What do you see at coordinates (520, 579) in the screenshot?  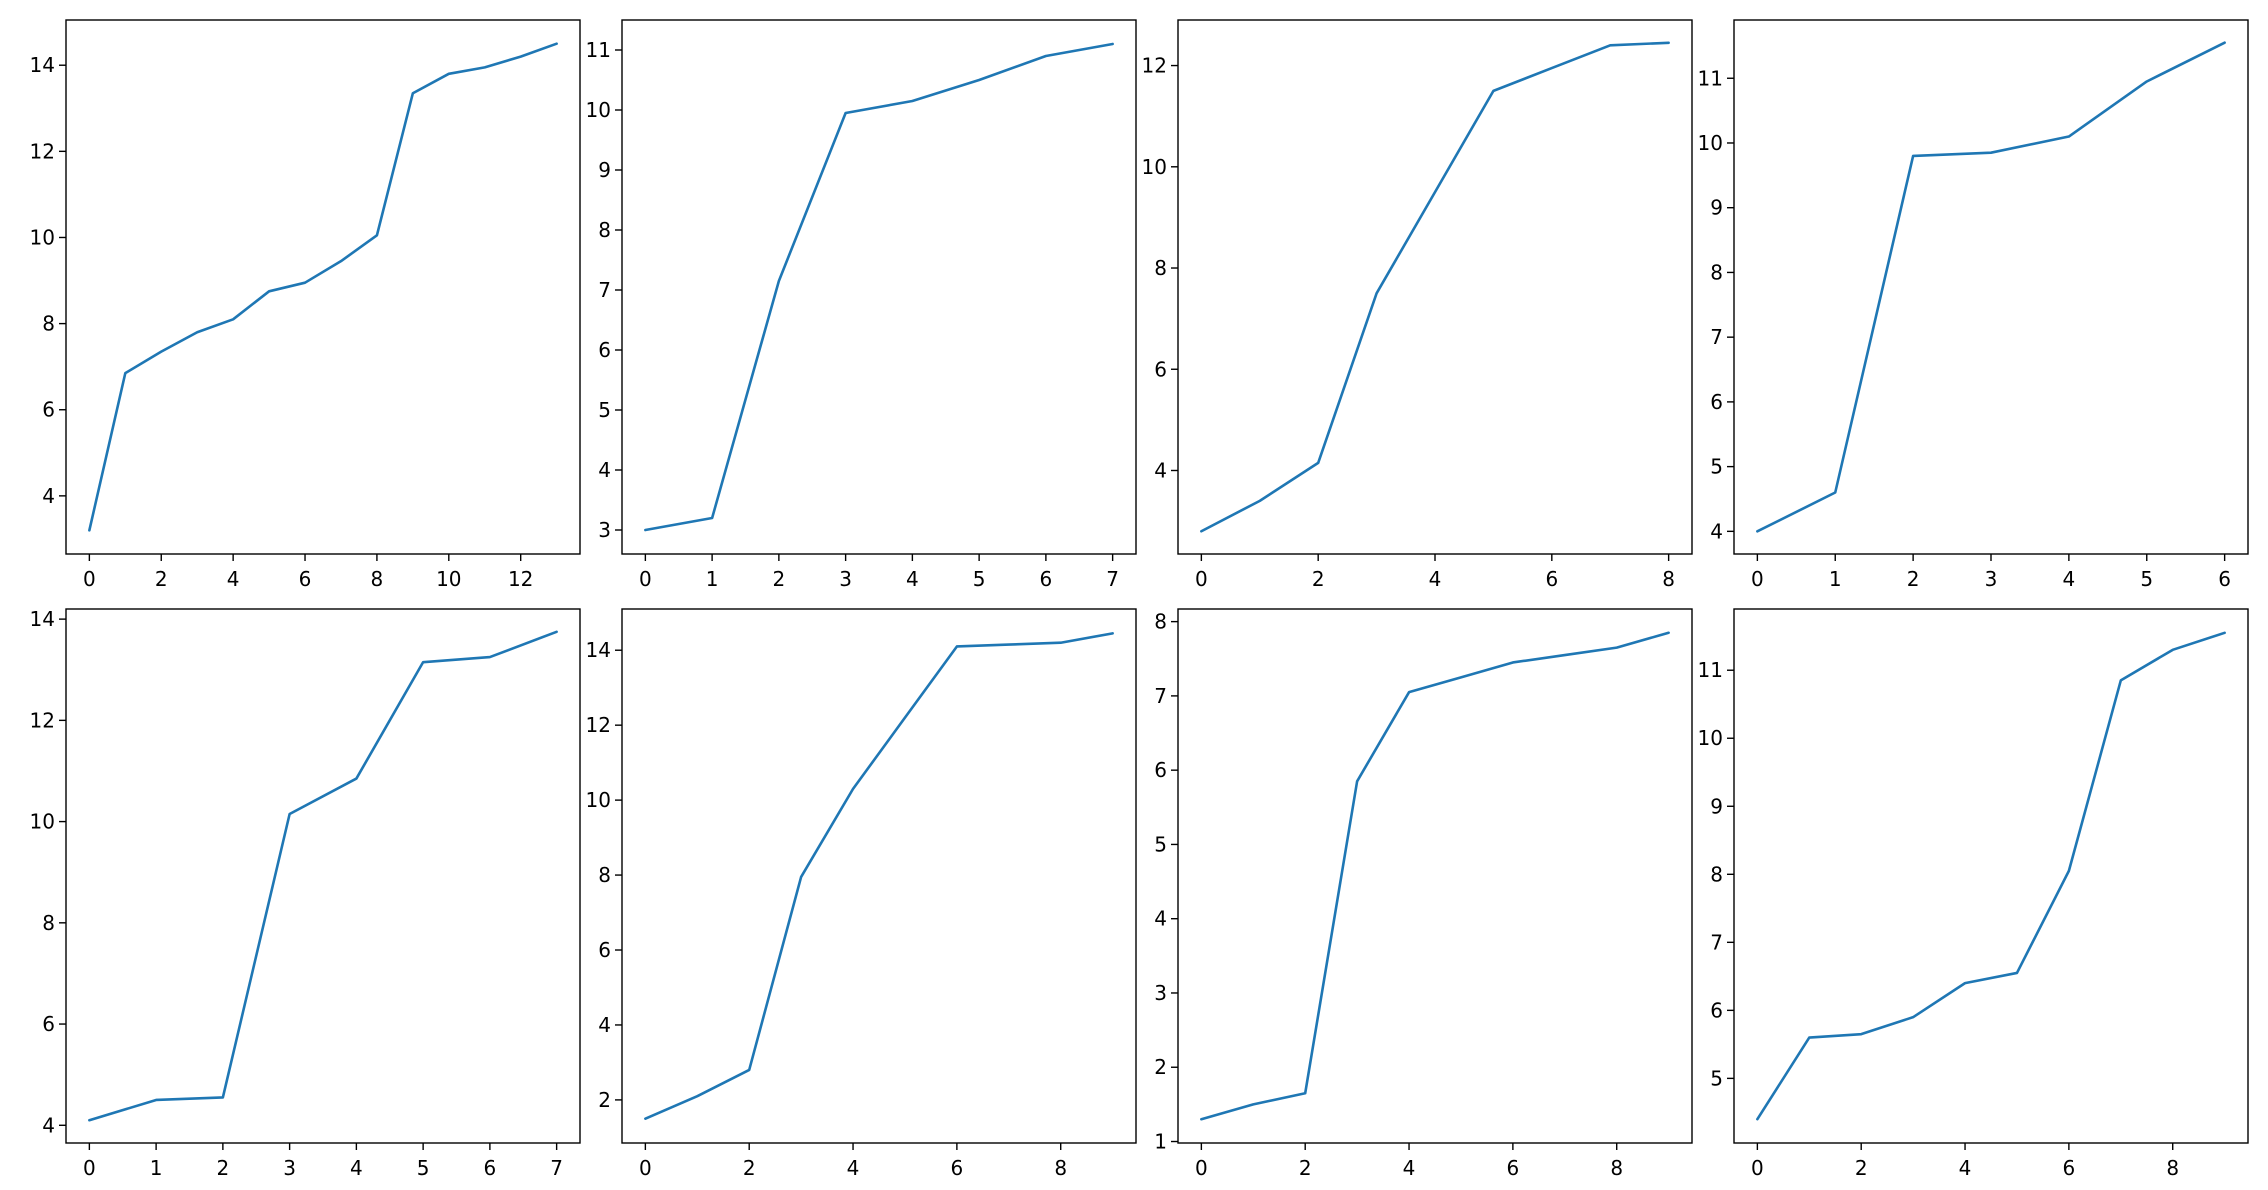 I see `x-tick-label: 12` at bounding box center [520, 579].